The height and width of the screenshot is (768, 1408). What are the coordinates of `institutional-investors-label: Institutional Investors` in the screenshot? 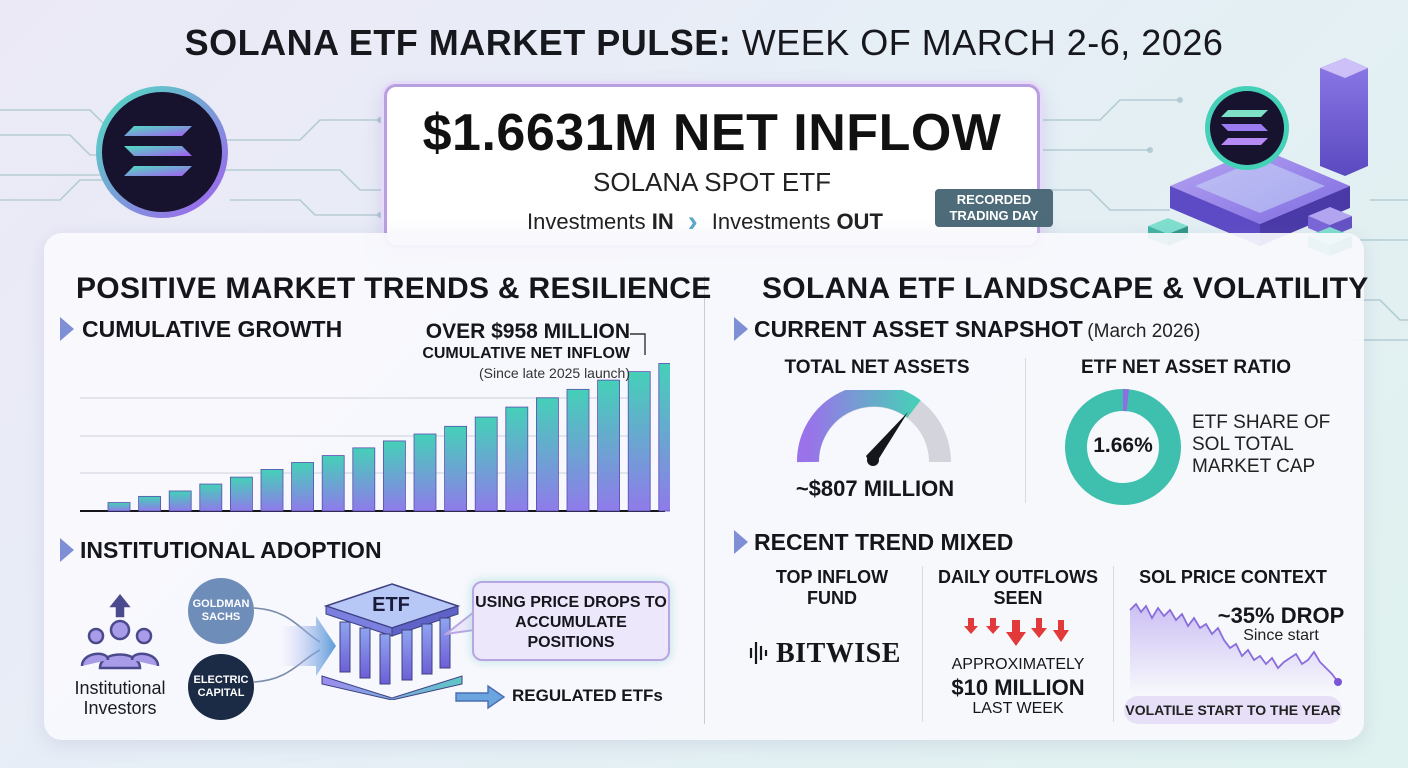 It's located at (120, 698).